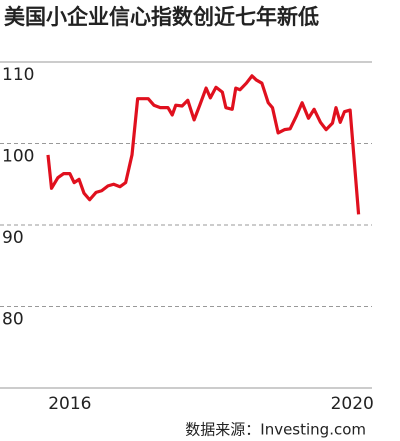  Describe the element at coordinates (275, 430) in the screenshot. I see `source-note: 数据来源：Investing.com` at that location.